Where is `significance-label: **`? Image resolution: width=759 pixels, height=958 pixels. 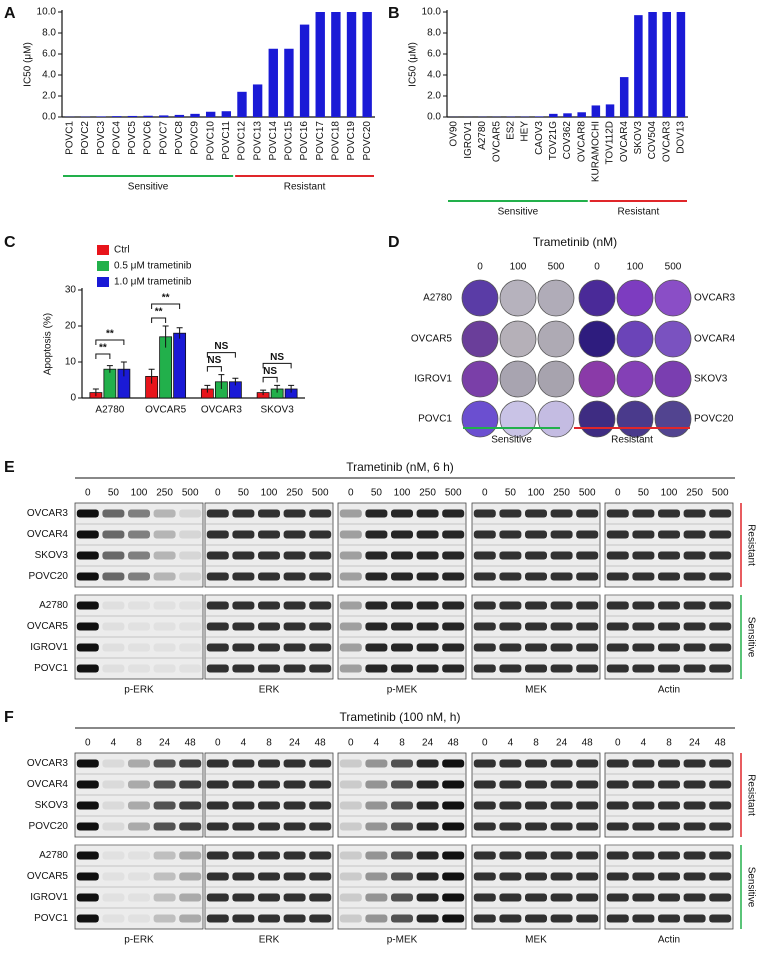
significance-label: ** is located at coordinates (159, 312).